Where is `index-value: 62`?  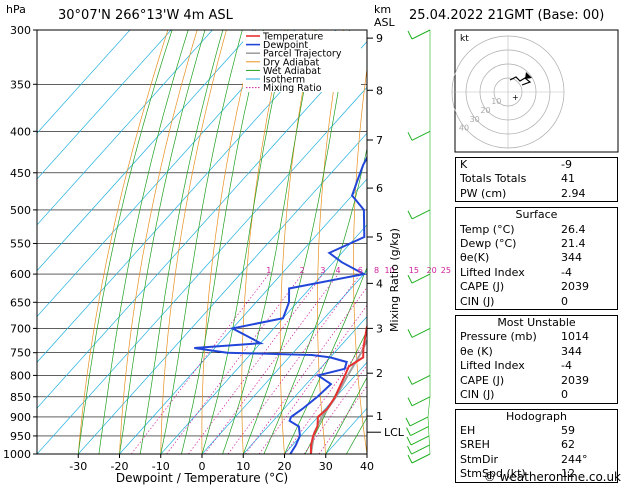
index-value: 62 is located at coordinates (587, 445).